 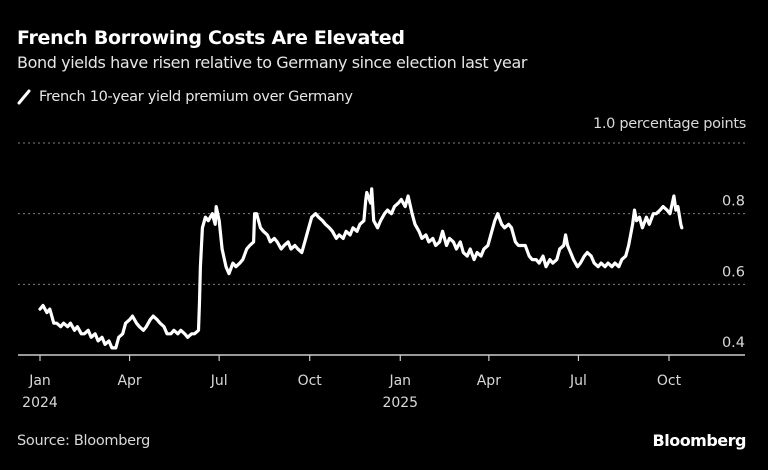 What do you see at coordinates (84, 441) in the screenshot?
I see `source-note: Source: Bloomberg` at bounding box center [84, 441].